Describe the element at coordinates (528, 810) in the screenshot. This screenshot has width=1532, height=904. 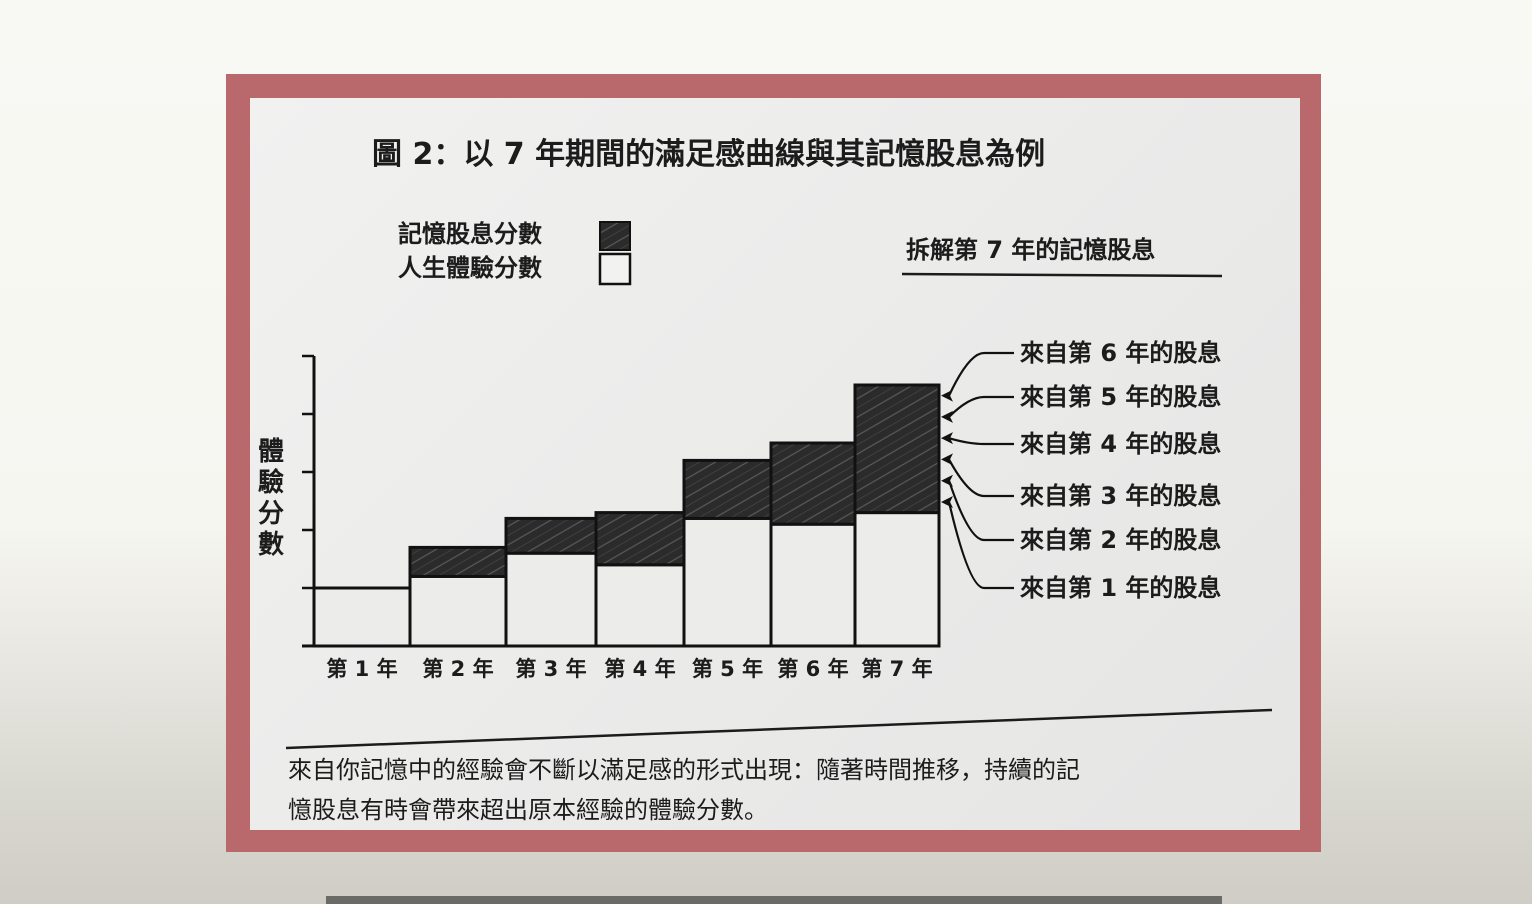
I see `caption-line-2: 憶股息有時會帶來超出原本經驗的體驗分數。` at that location.